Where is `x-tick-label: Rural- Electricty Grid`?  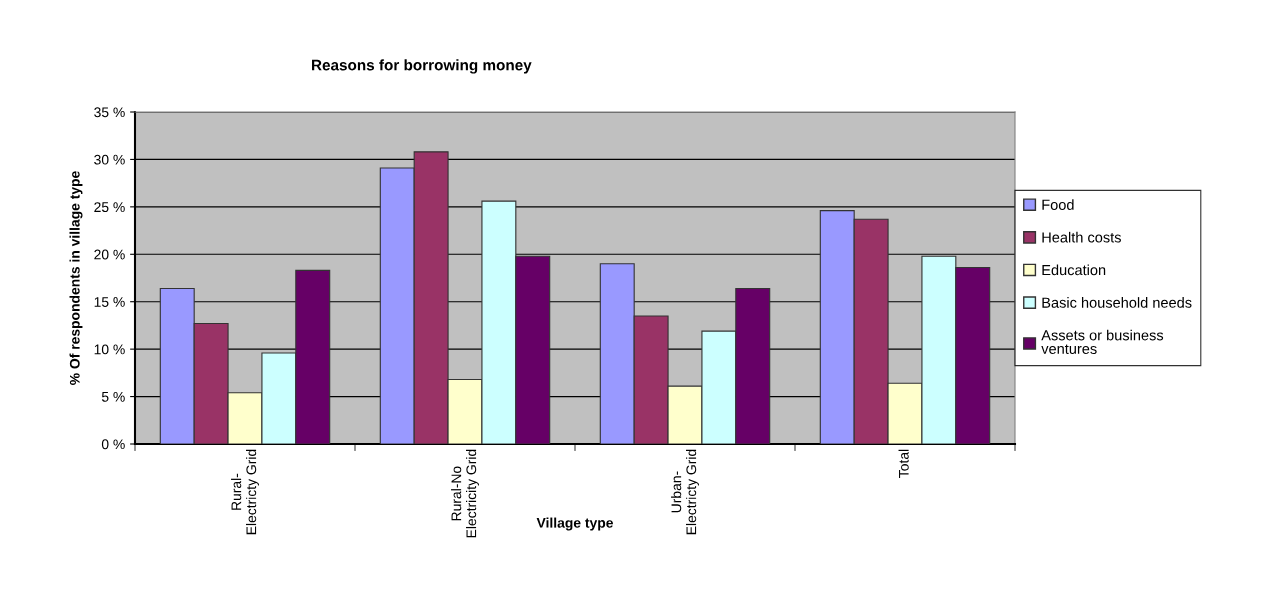
x-tick-label: Rural- Electricty Grid is located at coordinates (245, 492).